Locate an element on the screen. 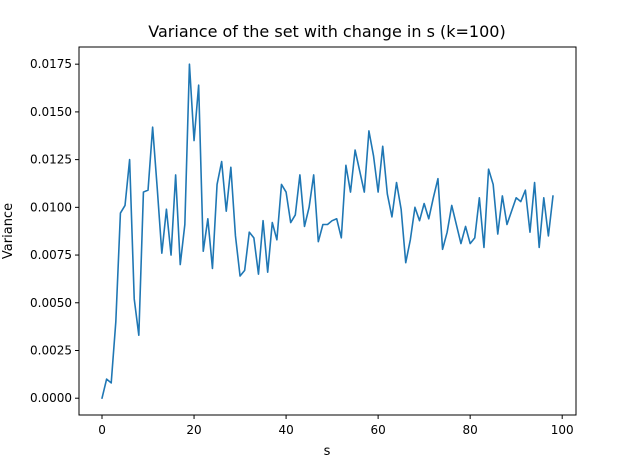  y-tick-label: 0.0150 is located at coordinates (51, 112).